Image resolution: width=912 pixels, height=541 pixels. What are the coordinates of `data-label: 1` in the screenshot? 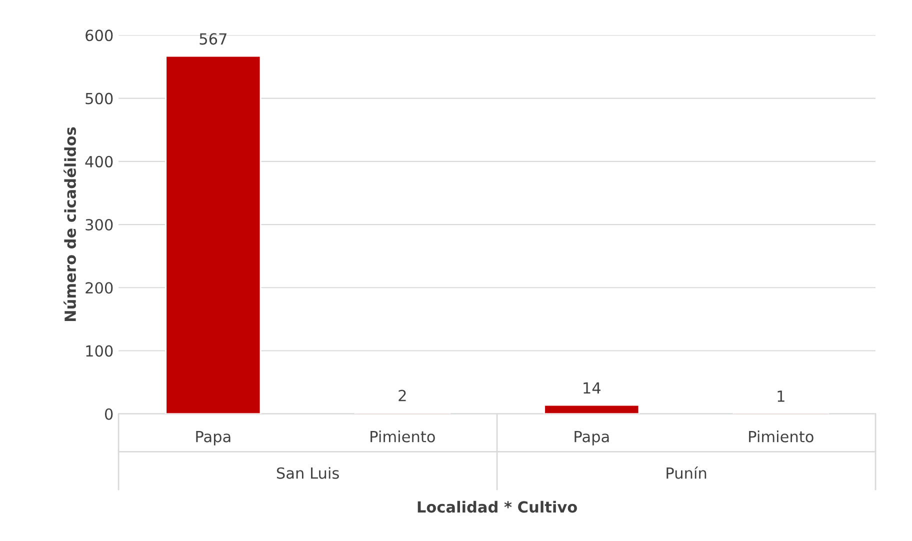 It's located at (781, 396).